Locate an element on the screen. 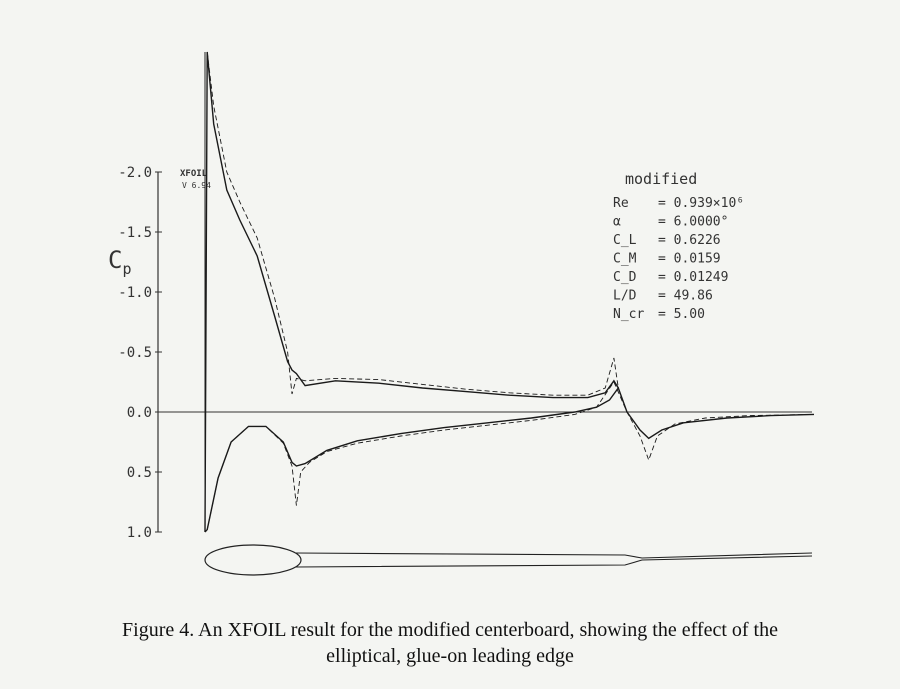 This screenshot has width=900, height=689. program-version: V 6.94 is located at coordinates (196, 185).